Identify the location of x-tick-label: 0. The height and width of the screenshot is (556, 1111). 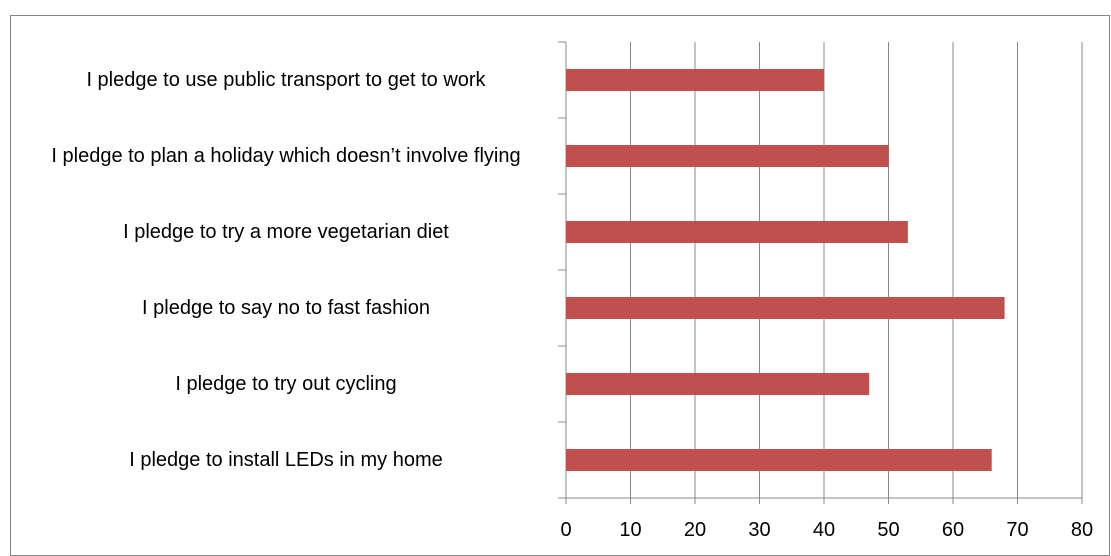
(565, 530).